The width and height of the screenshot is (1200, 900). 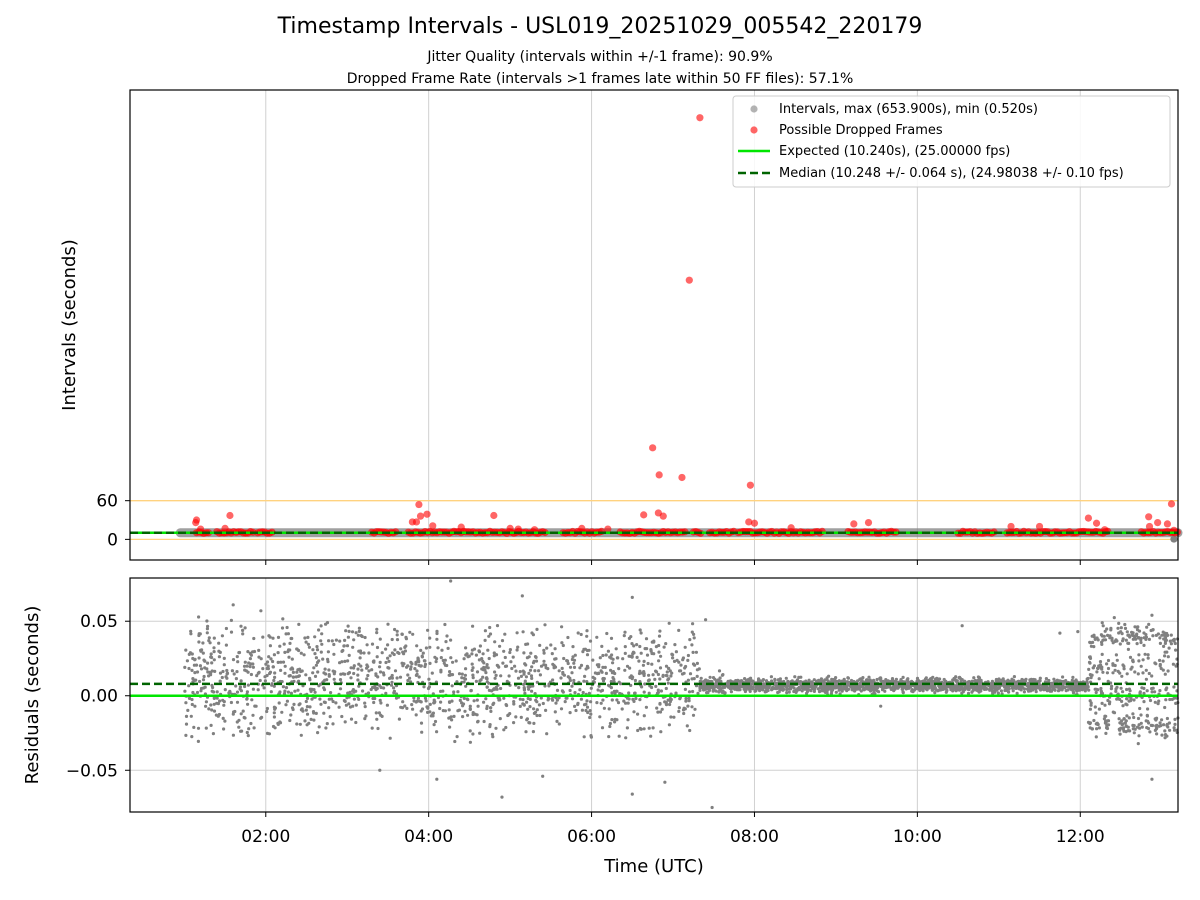 I want to click on dropped-frame-point, so click(x=700, y=118).